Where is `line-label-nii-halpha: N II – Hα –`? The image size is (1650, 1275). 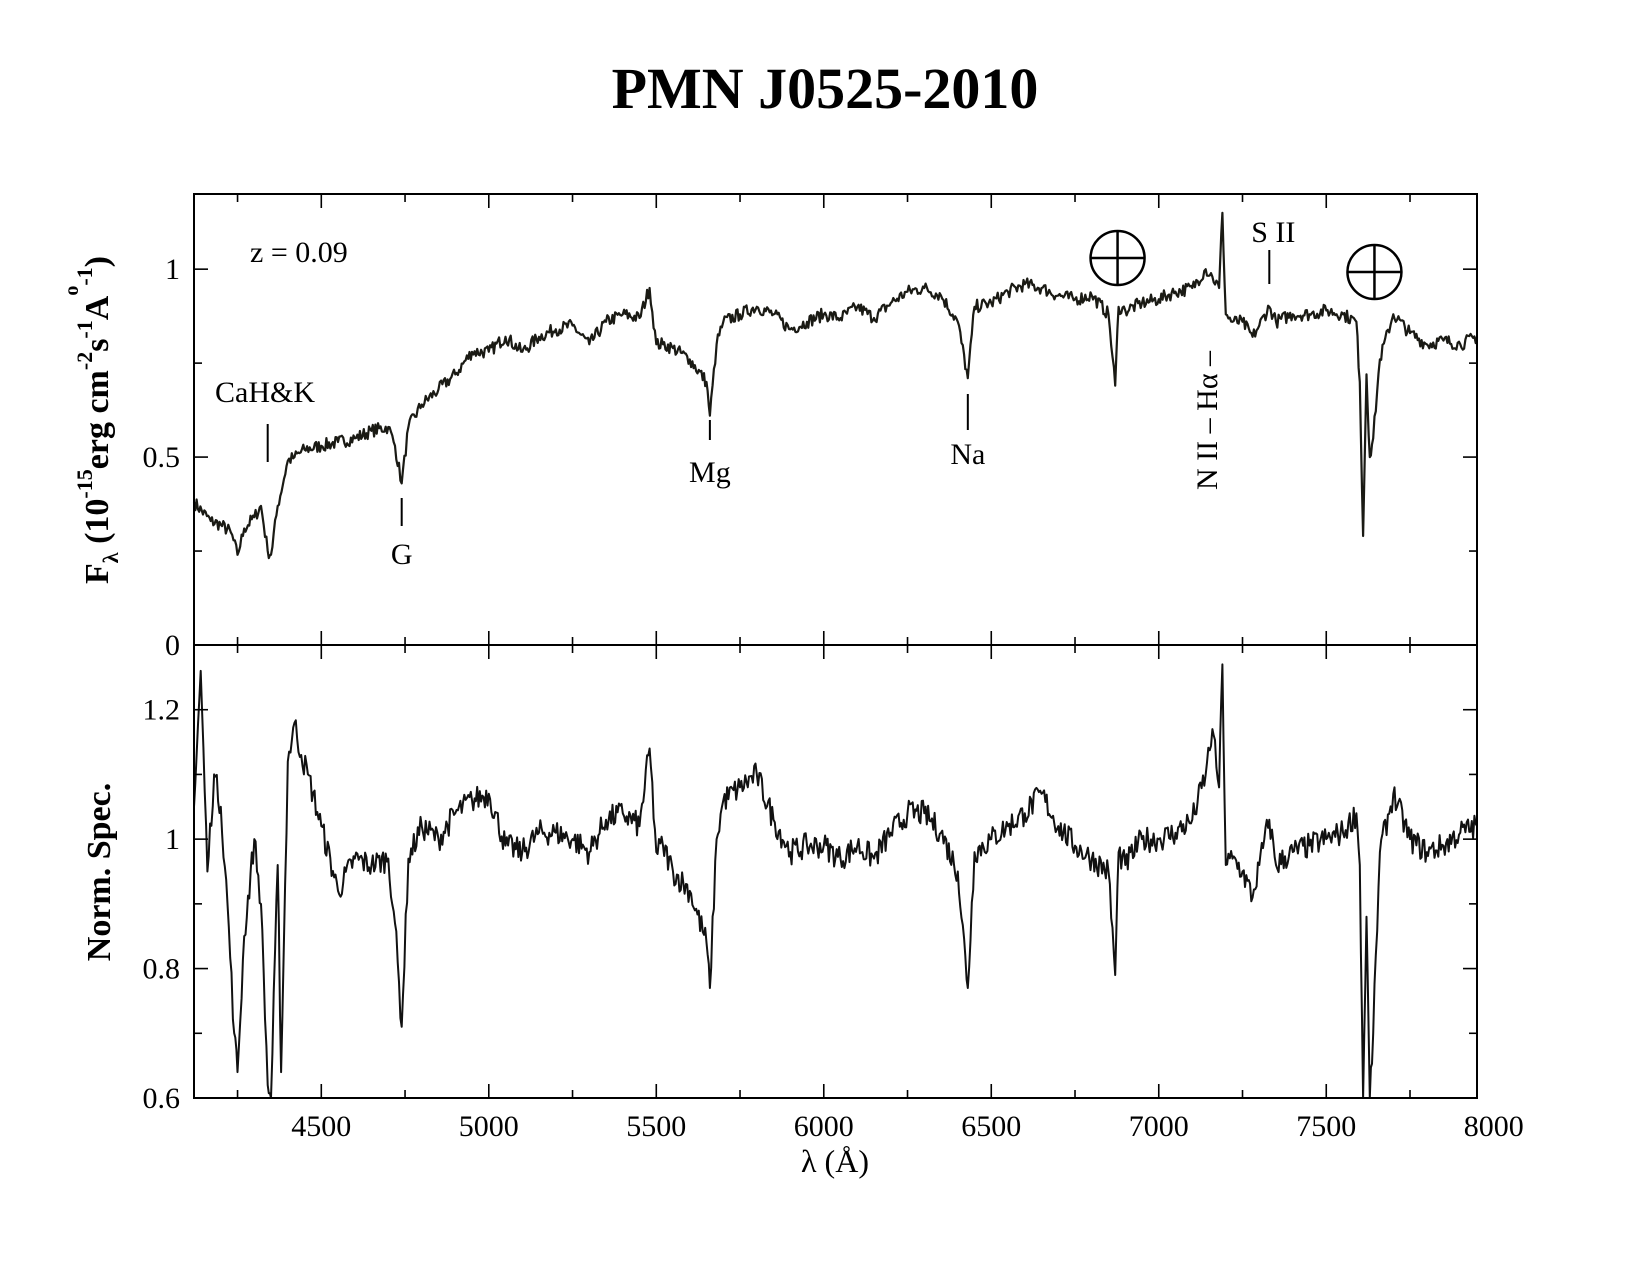
line-label-nii-halpha: N II – Hα – is located at coordinates (1207, 420).